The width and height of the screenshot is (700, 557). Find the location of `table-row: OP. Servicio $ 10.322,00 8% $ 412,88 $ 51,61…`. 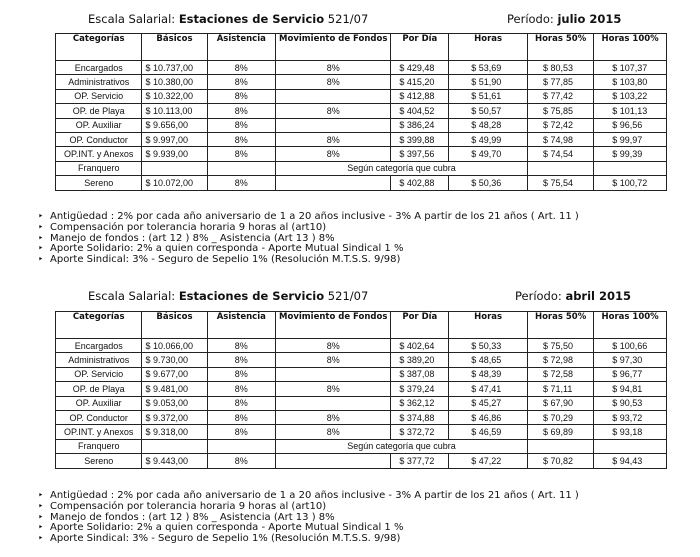

table-row: OP. Servicio $ 10.322,00 8% $ 412,88 $ 51,61… is located at coordinates (360, 96).